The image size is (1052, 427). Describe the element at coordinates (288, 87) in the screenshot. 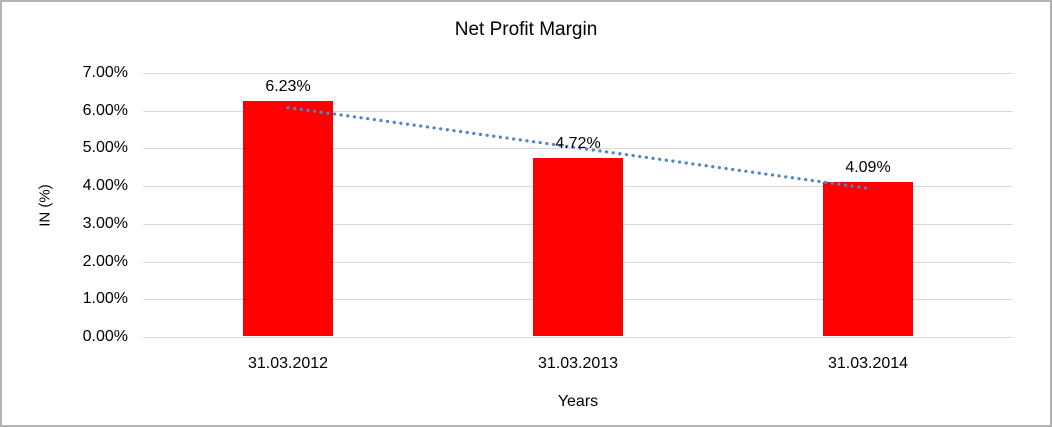

I see `bar-data-label: 6.23%` at that location.